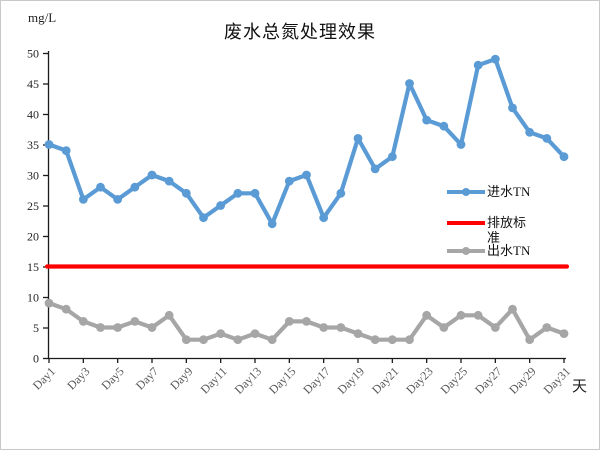 The height and width of the screenshot is (450, 600). What do you see at coordinates (454, 380) in the screenshot?
I see `x-tick-label: Day25` at bounding box center [454, 380].